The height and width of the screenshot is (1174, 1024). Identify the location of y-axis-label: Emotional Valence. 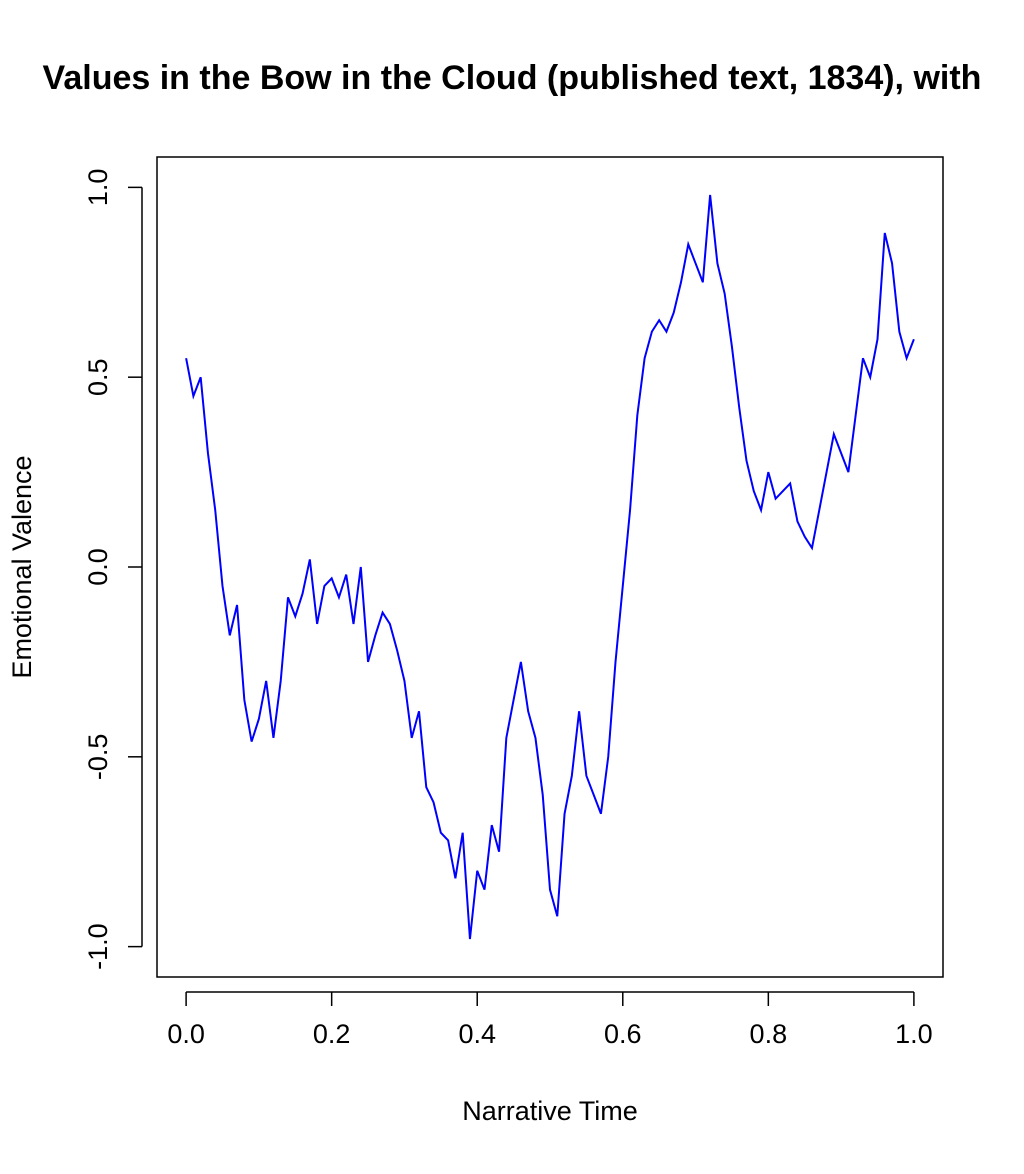
(22, 566).